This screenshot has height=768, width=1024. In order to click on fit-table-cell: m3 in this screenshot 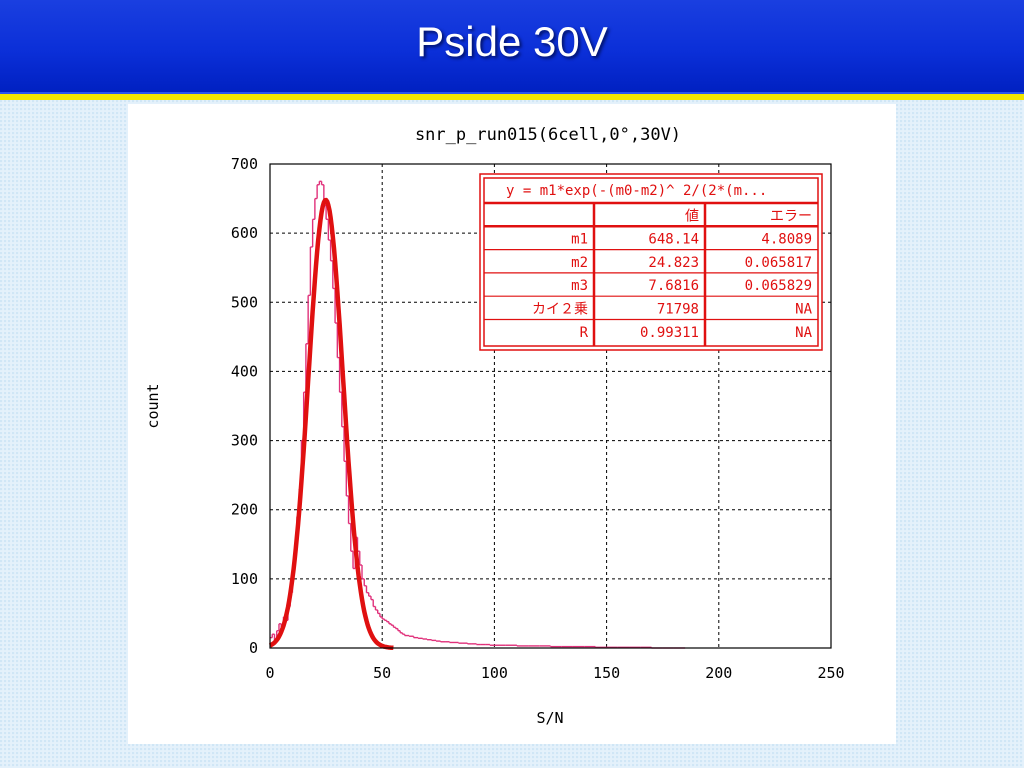, I will do `click(579, 286)`.